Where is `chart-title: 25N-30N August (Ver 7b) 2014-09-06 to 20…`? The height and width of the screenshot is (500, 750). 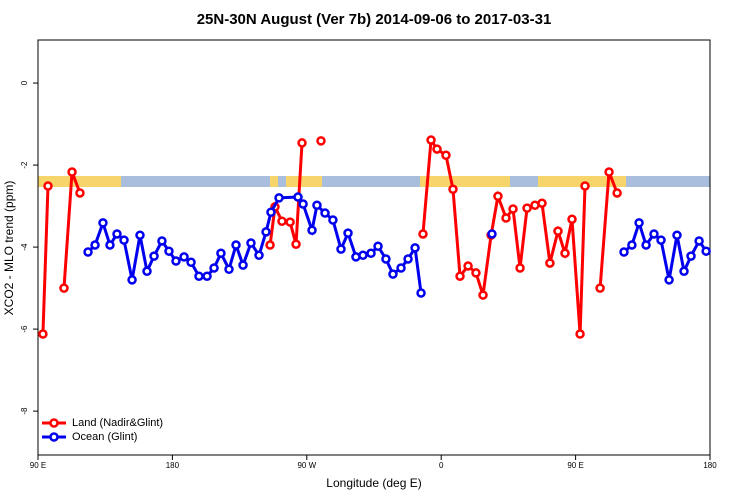 chart-title: 25N-30N August (Ver 7b) 2014-09-06 to 20… is located at coordinates (374, 19).